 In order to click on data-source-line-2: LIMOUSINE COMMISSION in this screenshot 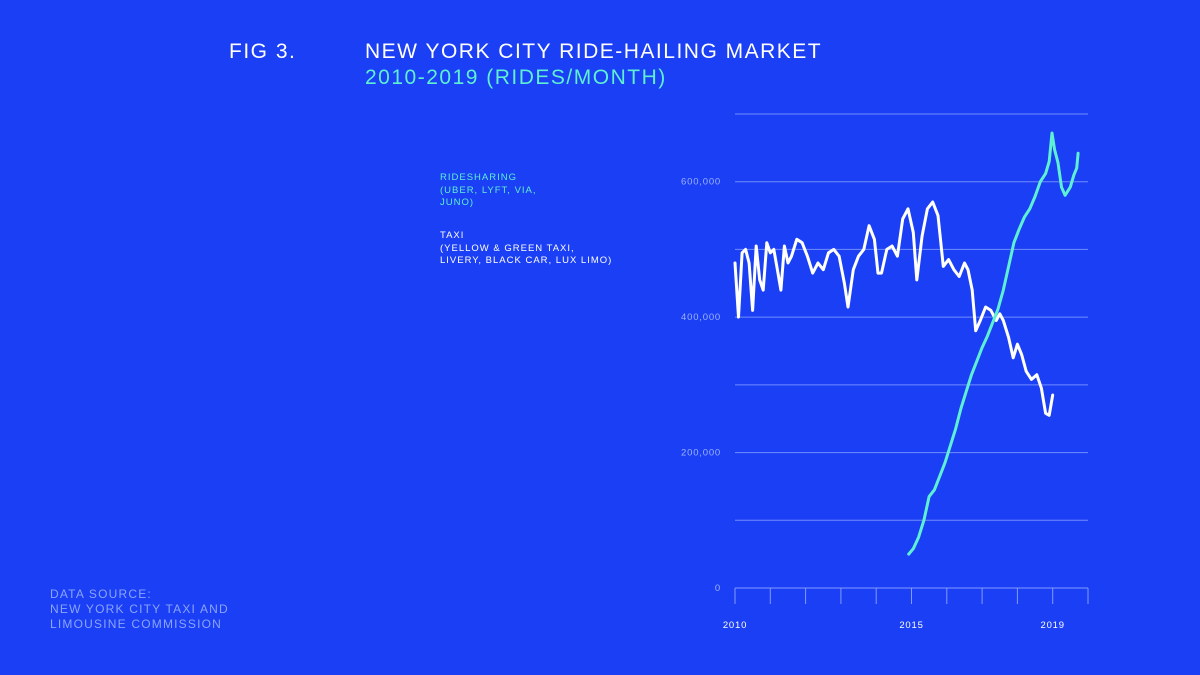, I will do `click(136, 624)`.